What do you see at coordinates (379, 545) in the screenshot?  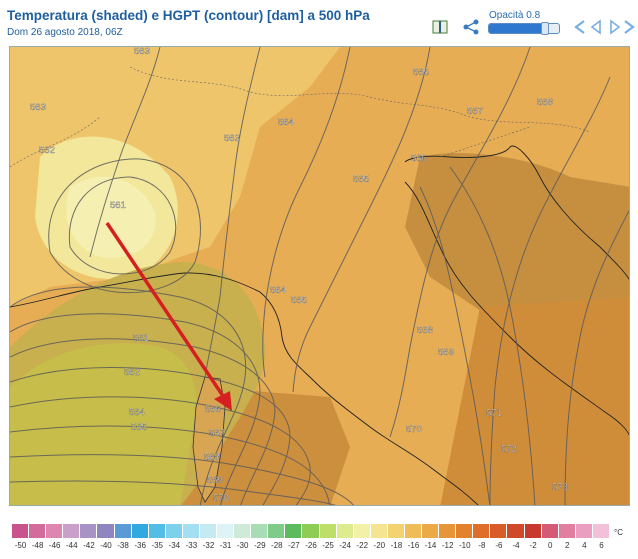 I see `legend-tick-label: -20` at bounding box center [379, 545].